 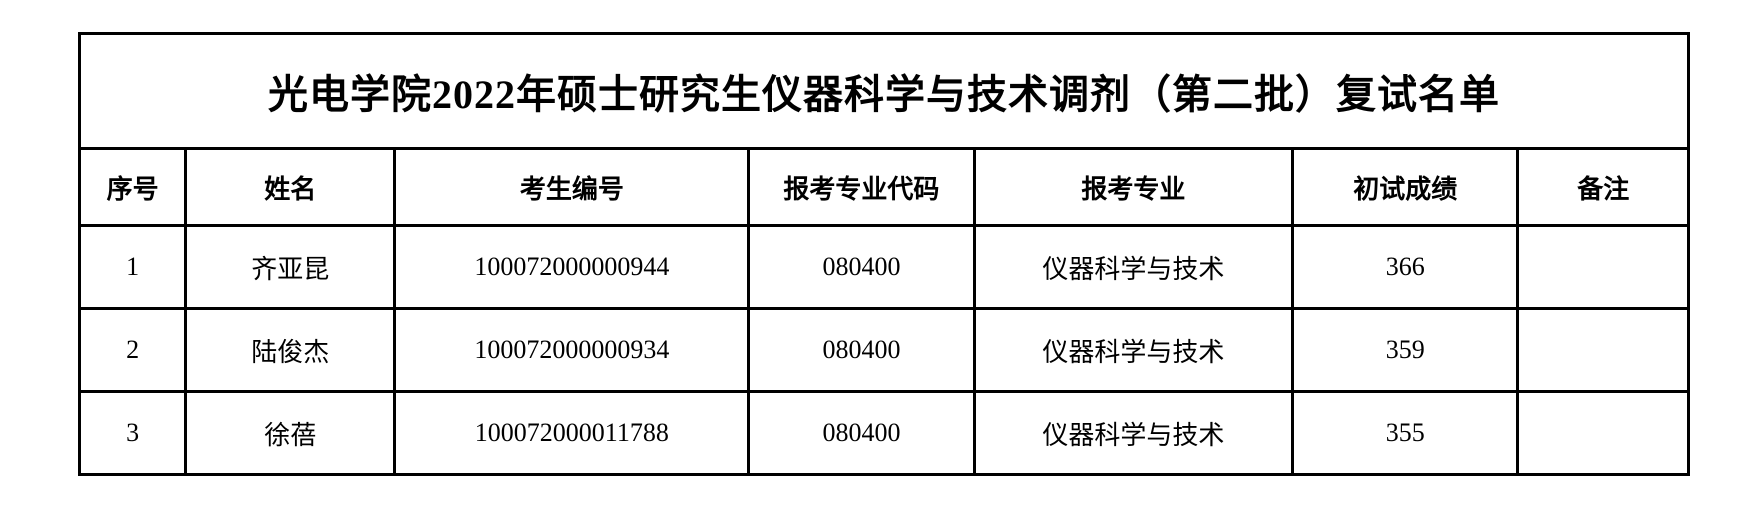 What do you see at coordinates (861, 187) in the screenshot?
I see `column-header-major-code: 报考专业代码` at bounding box center [861, 187].